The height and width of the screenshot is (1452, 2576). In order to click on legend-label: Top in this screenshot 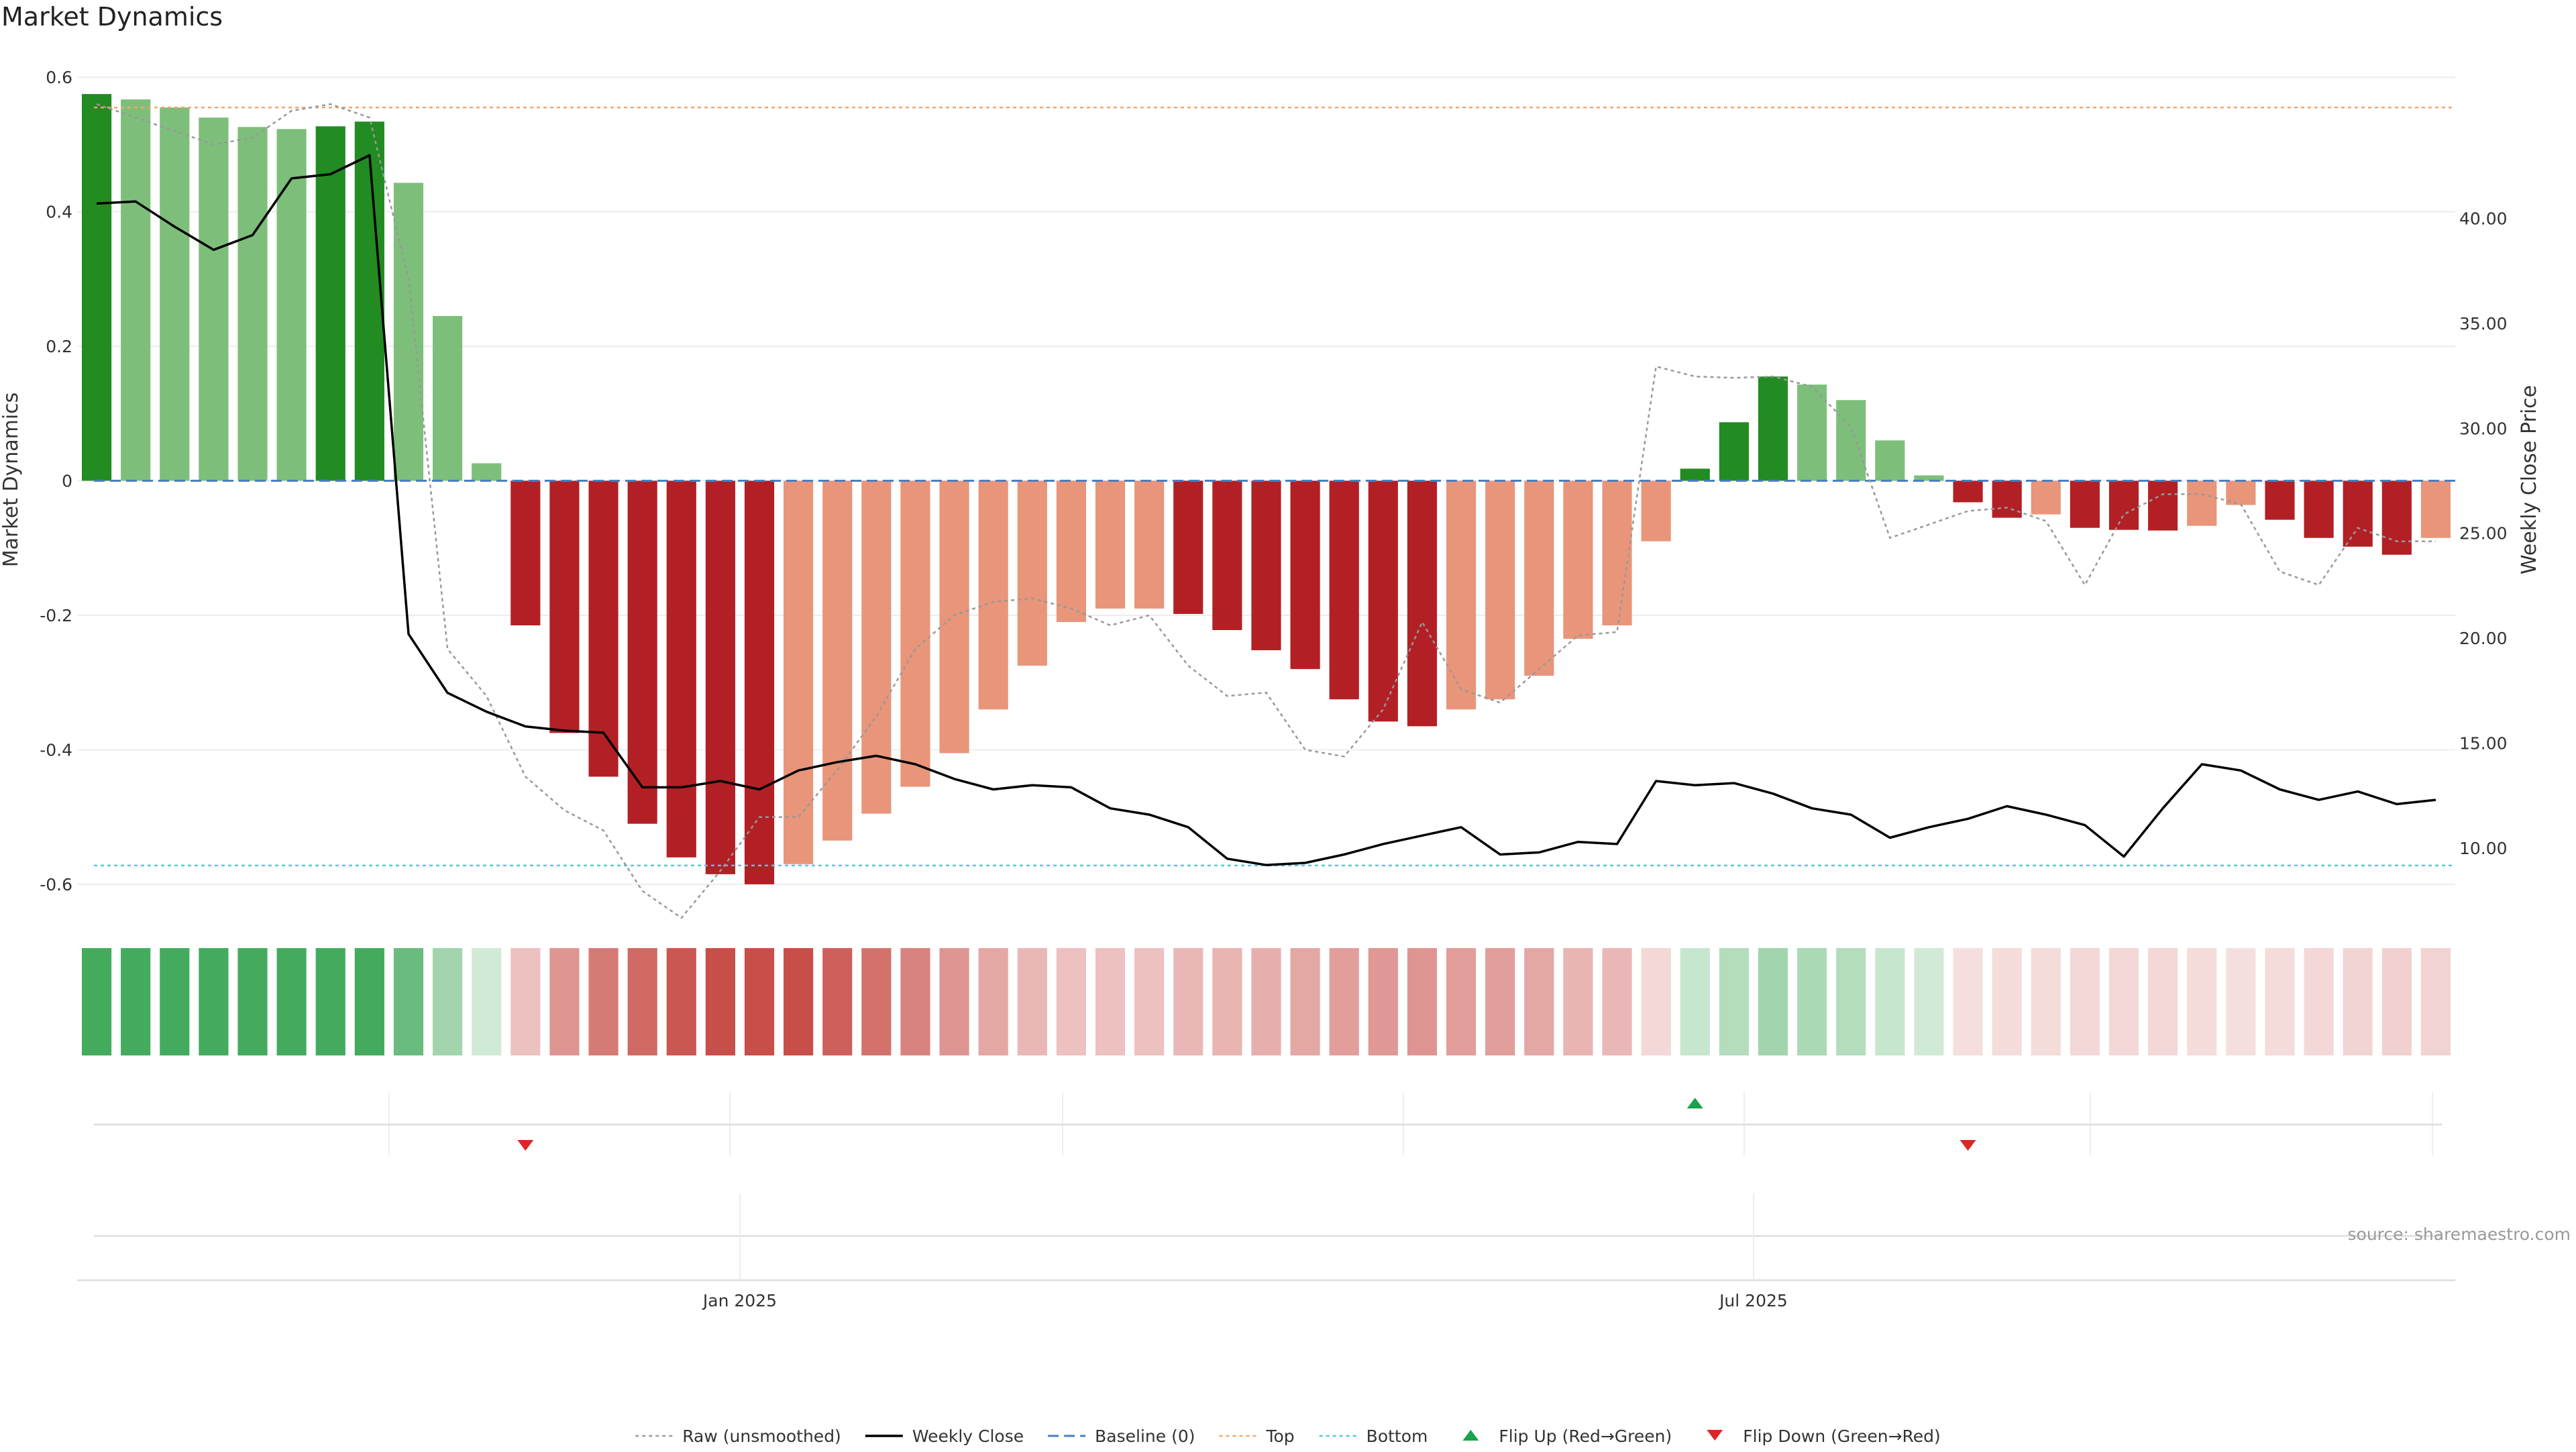, I will do `click(1279, 1437)`.